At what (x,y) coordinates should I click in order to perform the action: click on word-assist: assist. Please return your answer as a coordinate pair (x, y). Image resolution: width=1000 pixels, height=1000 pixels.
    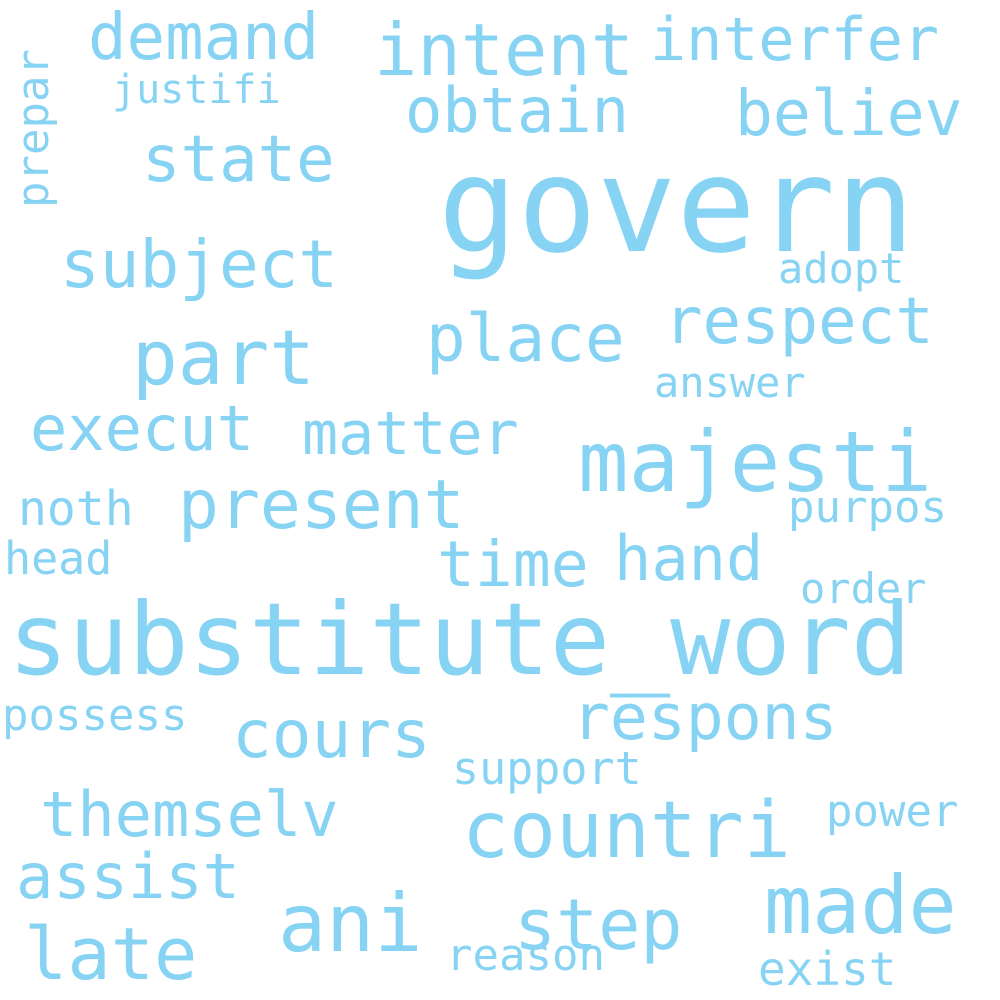
    Looking at the image, I should click on (128, 876).